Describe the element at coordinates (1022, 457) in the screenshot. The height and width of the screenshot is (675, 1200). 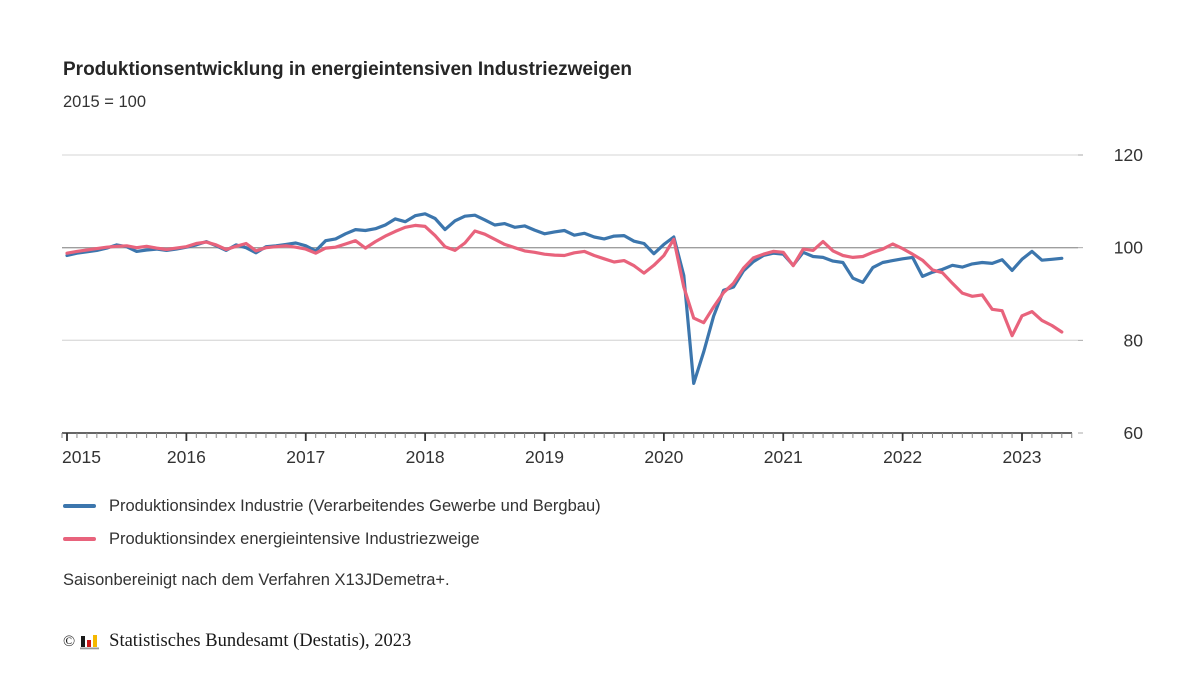
I see `x-axis-label-2023: 2023` at that location.